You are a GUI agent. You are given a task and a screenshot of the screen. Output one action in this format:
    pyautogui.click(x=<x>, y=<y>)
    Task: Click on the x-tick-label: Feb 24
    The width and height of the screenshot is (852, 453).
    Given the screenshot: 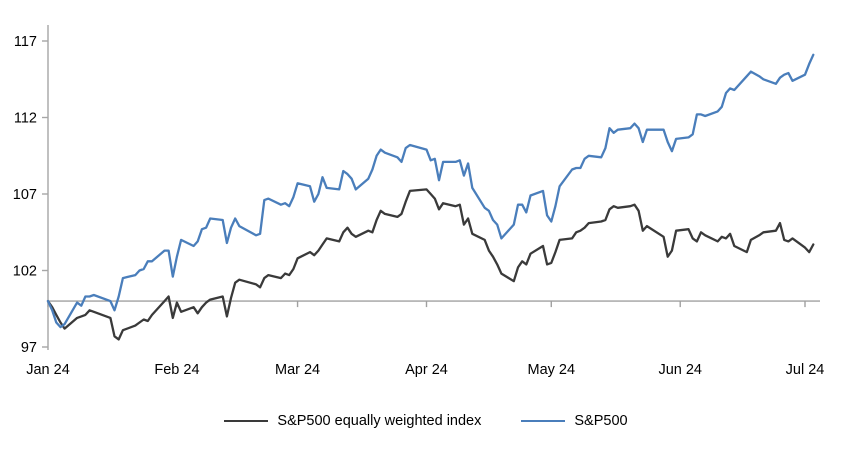 What is the action you would take?
    pyautogui.click(x=176, y=370)
    